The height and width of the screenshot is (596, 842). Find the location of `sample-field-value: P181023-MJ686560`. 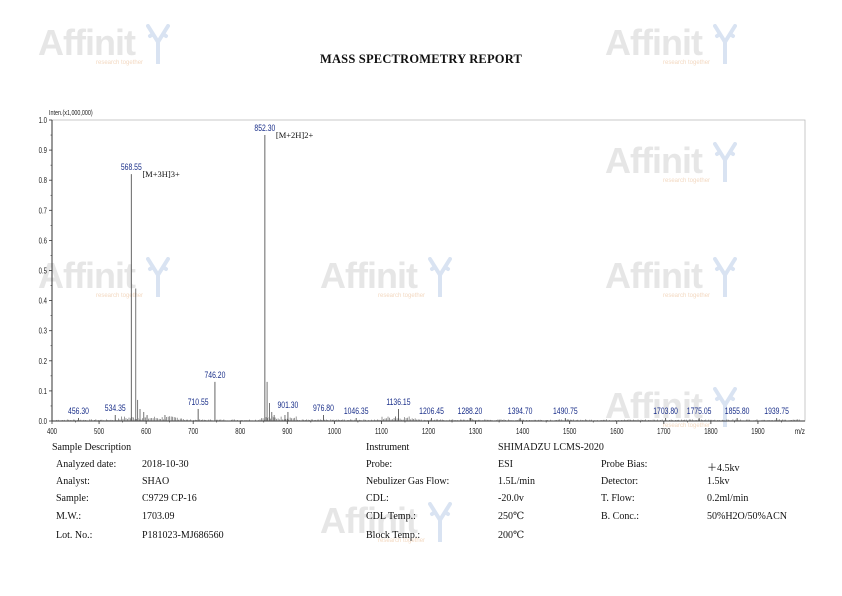

sample-field-value: P181023-MJ686560 is located at coordinates (183, 535).